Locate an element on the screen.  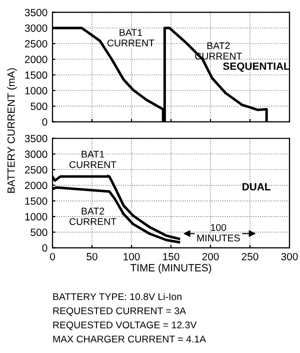
x-tick-label: 150 is located at coordinates (171, 256).